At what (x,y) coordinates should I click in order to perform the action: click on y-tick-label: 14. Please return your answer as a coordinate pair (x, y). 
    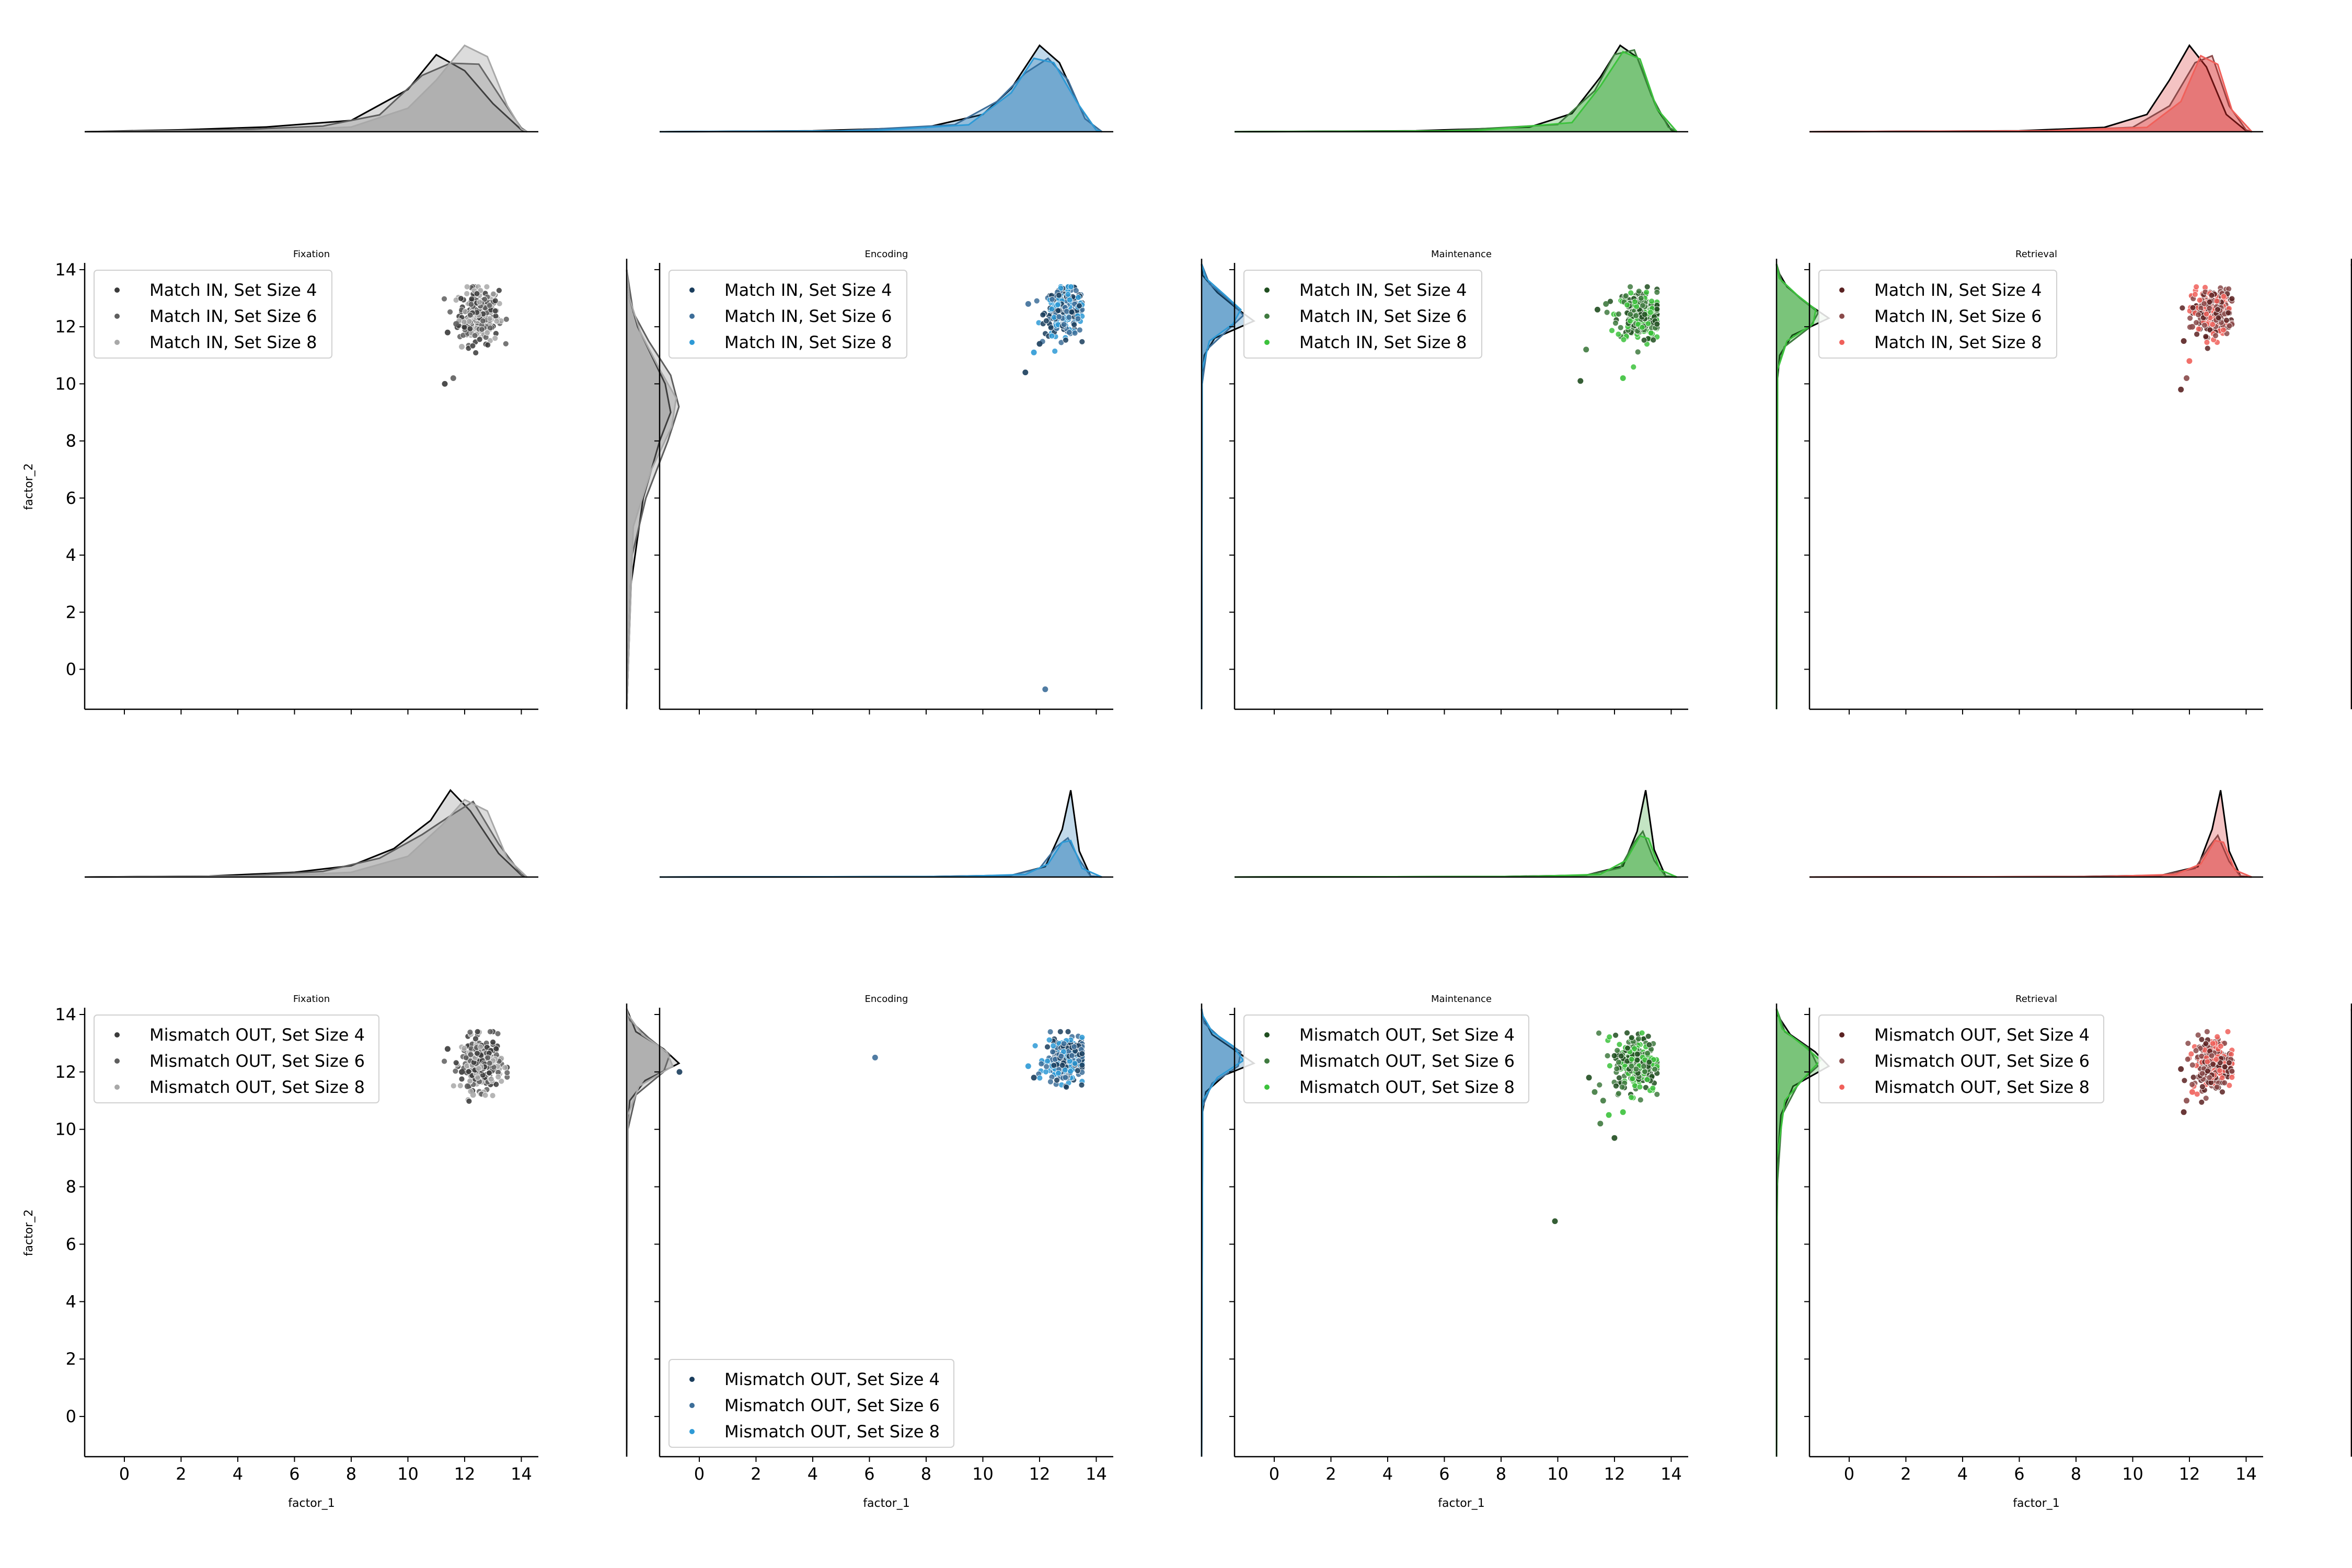
    Looking at the image, I should click on (65, 1014).